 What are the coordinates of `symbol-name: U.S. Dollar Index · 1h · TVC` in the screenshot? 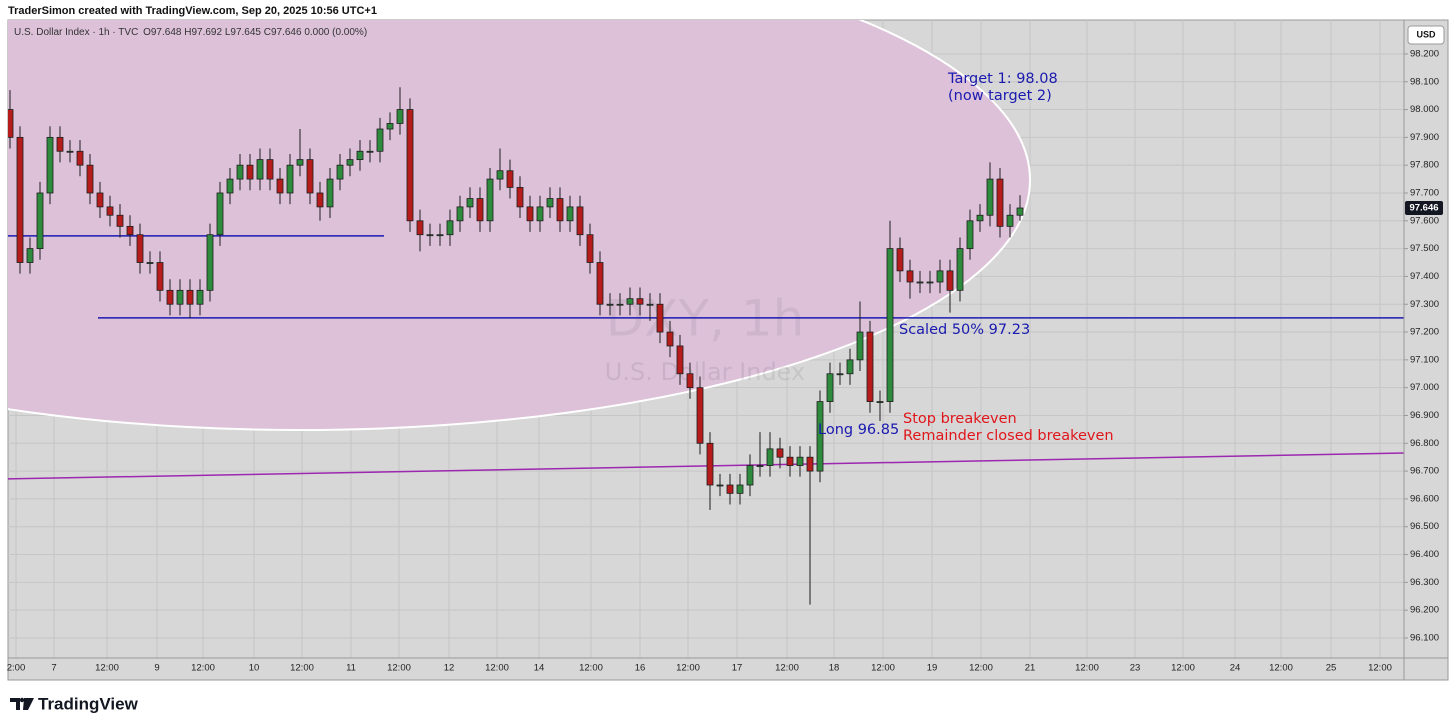 It's located at (76, 32).